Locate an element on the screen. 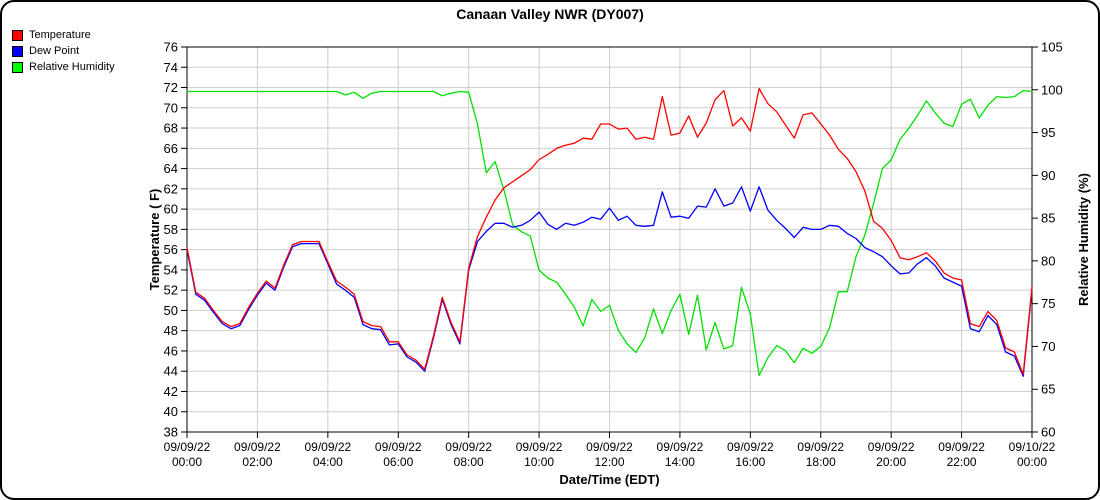 The width and height of the screenshot is (1100, 500). left-axis-title: Temperature ( F) is located at coordinates (154, 240).